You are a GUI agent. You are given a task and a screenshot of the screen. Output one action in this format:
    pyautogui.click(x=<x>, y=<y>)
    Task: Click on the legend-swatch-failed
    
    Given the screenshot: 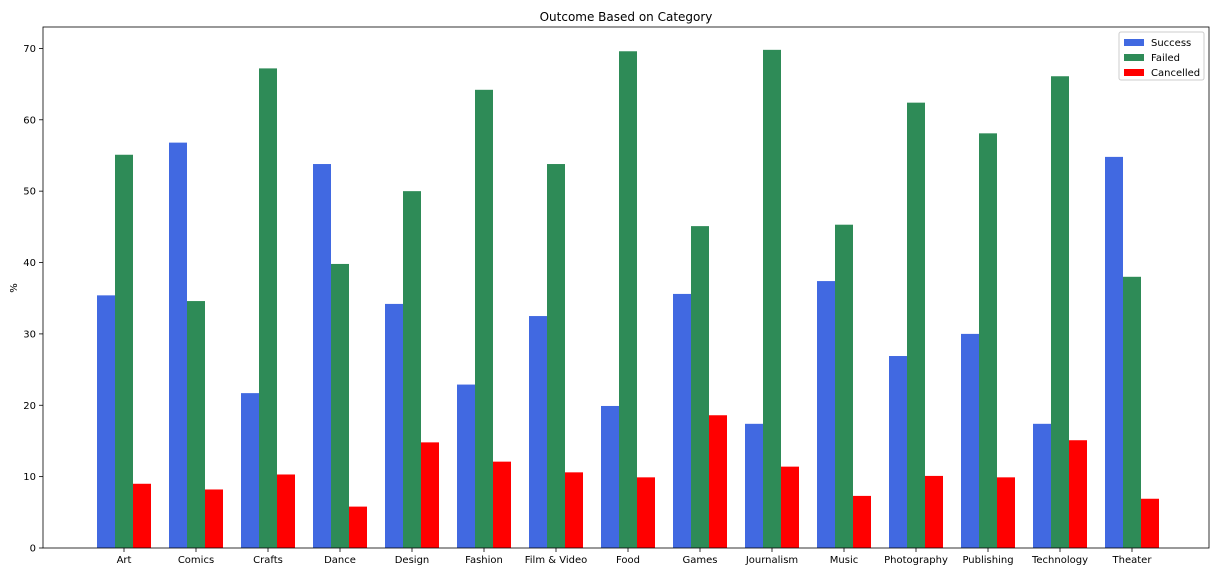 What is the action you would take?
    pyautogui.click(x=1134, y=57)
    